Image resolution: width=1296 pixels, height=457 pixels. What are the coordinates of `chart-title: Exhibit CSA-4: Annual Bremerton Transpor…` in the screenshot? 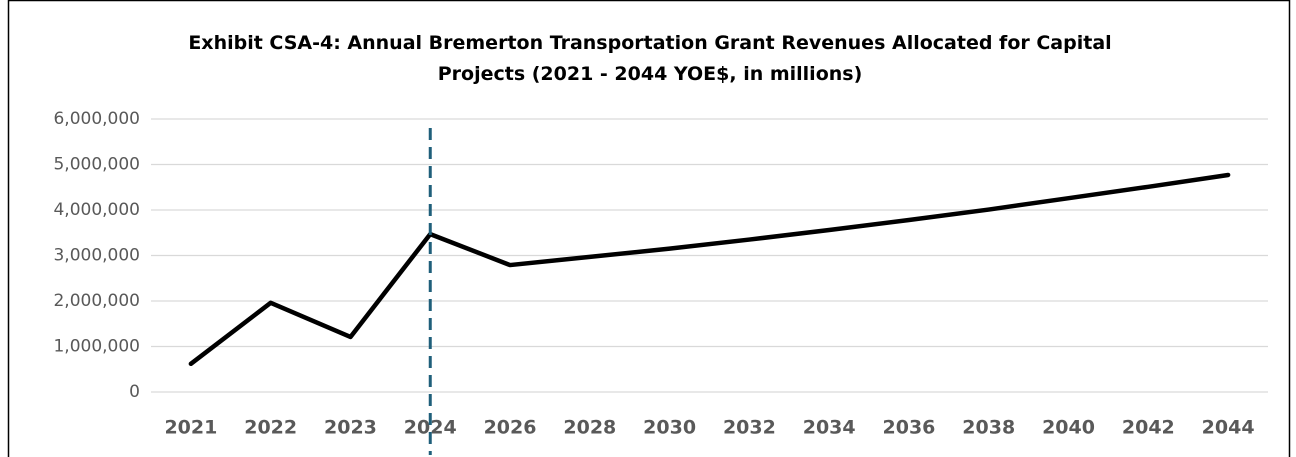 It's located at (650, 58).